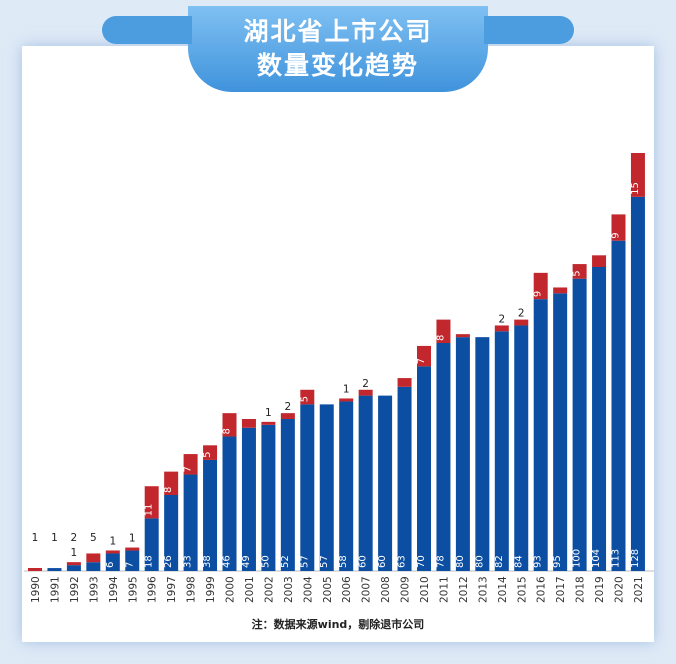 The width and height of the screenshot is (676, 664). What do you see at coordinates (149, 561) in the screenshot?
I see `bar-base-label-1996: 18` at bounding box center [149, 561].